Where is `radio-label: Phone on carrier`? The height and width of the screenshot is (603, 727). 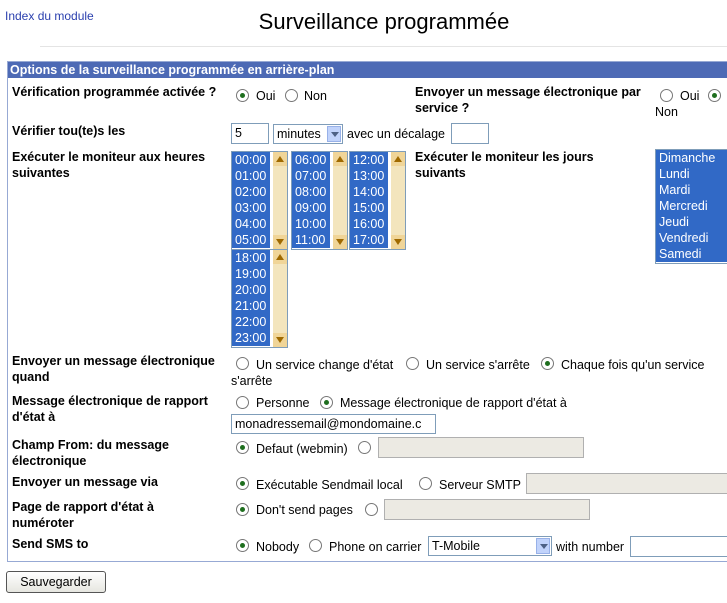
radio-label: Phone on carrier is located at coordinates (375, 547).